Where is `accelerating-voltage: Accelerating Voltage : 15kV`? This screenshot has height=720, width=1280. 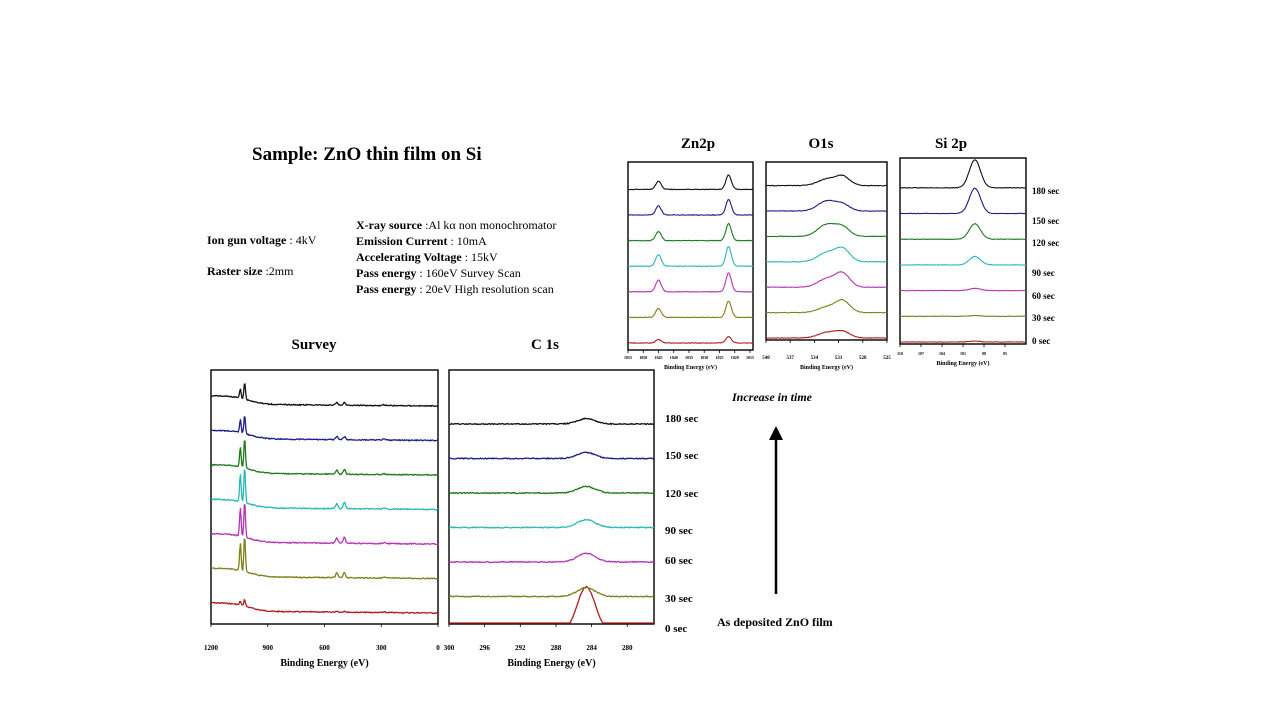
accelerating-voltage: Accelerating Voltage : 15kV is located at coordinates (427, 257).